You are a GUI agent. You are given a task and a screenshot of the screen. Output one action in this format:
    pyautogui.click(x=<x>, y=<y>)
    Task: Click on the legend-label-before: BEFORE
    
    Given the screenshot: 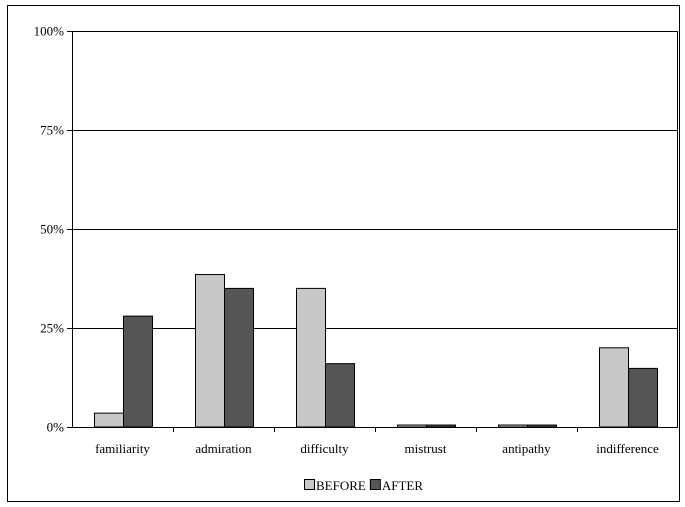 What is the action you would take?
    pyautogui.click(x=341, y=485)
    